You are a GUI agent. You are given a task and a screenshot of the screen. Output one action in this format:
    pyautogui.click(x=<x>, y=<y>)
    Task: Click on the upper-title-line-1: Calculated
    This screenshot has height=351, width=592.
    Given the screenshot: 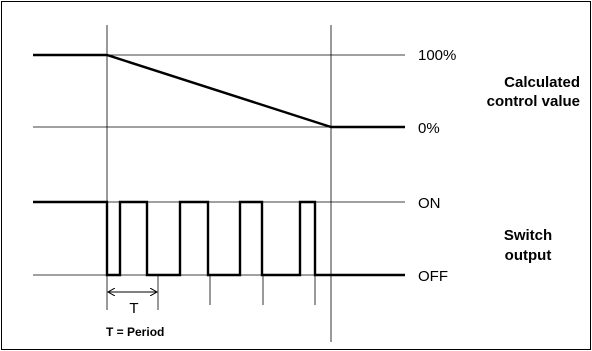 What is the action you would take?
    pyautogui.click(x=542, y=82)
    